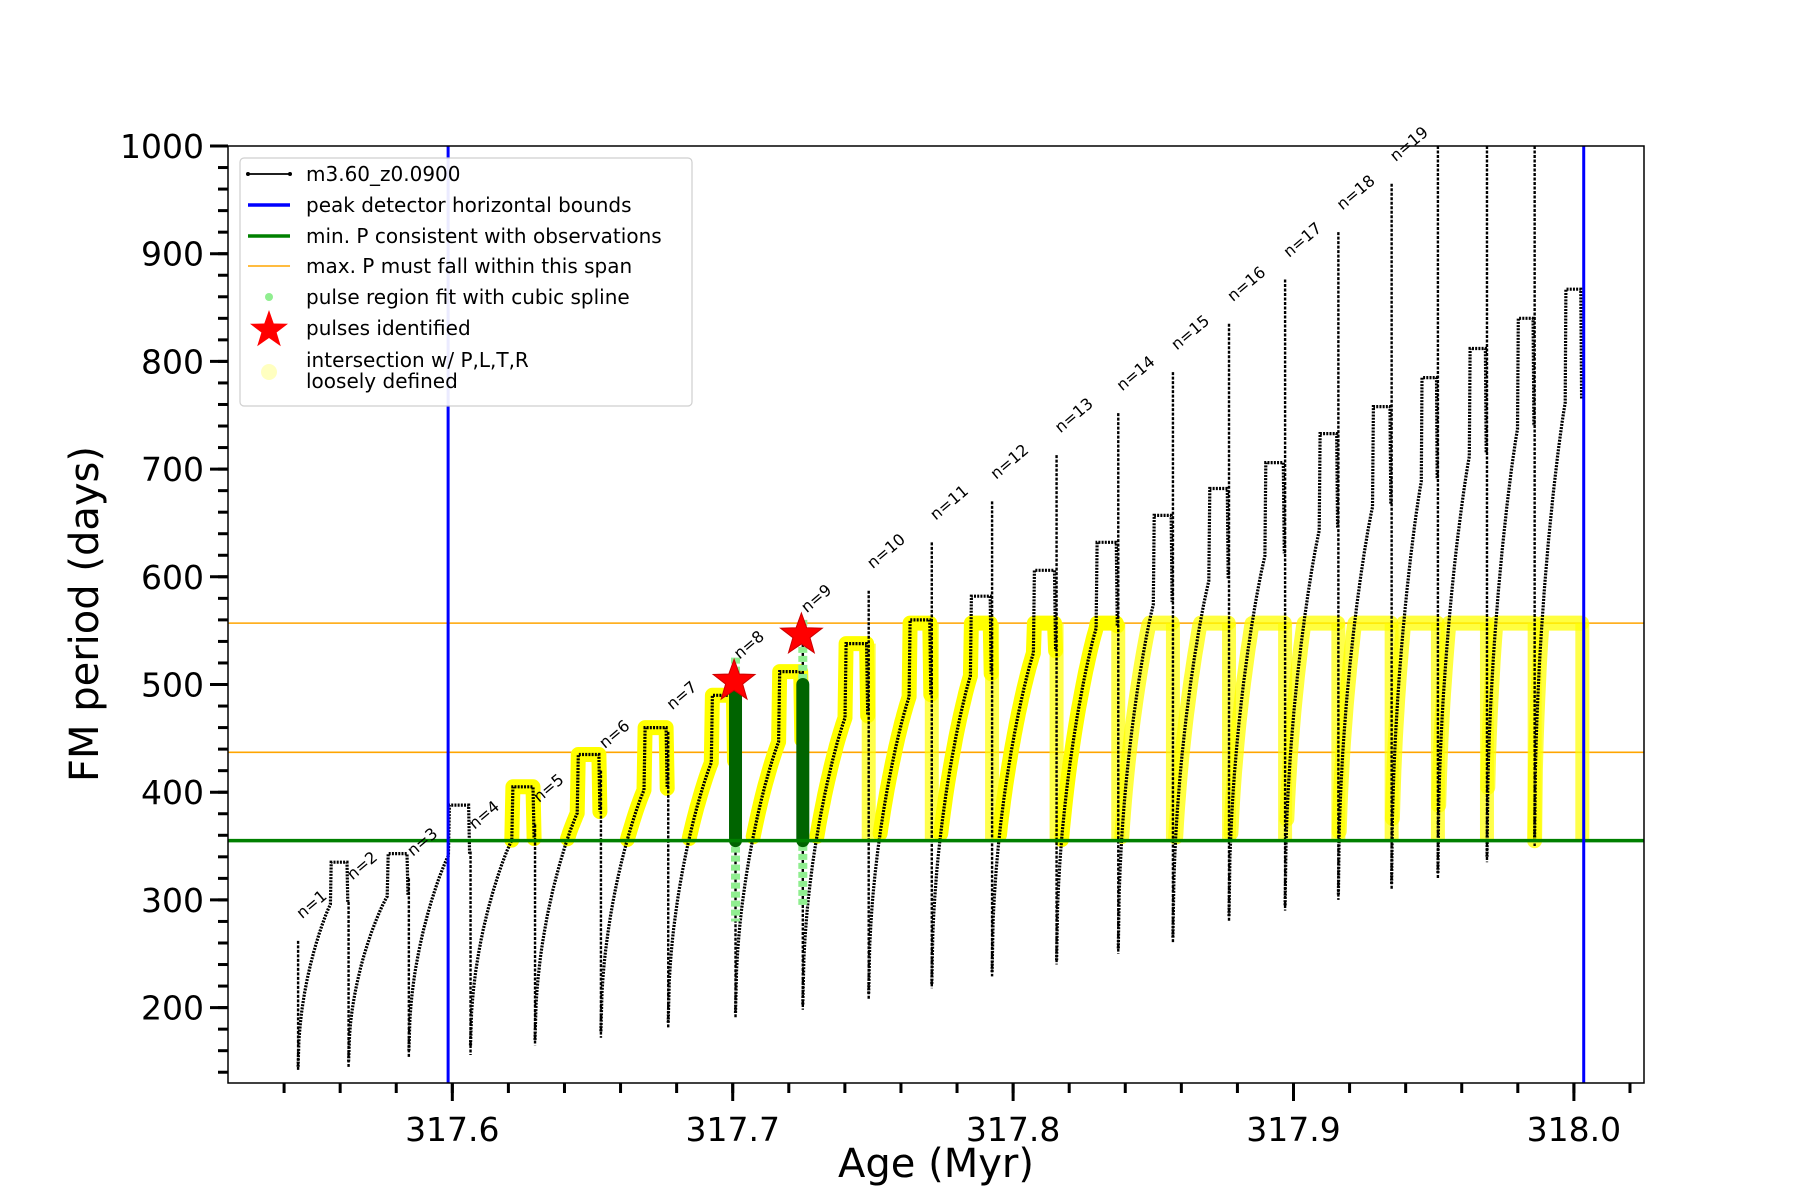  I want to click on y-tick-label: 400, so click(172, 792).